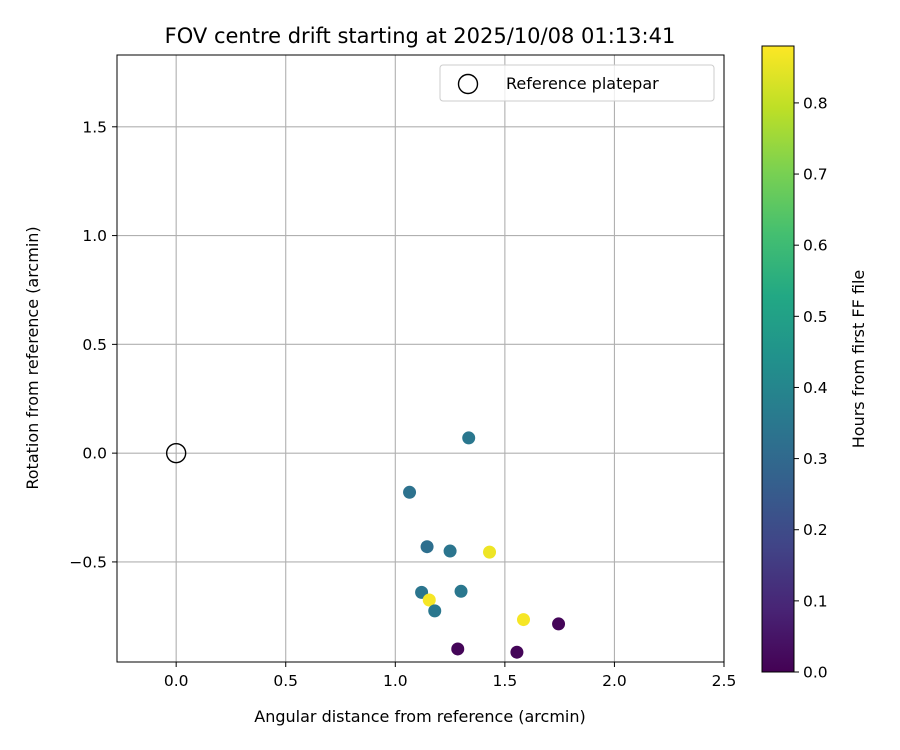  I want to click on colorbar-tick-label: 0.6, so click(815, 246).